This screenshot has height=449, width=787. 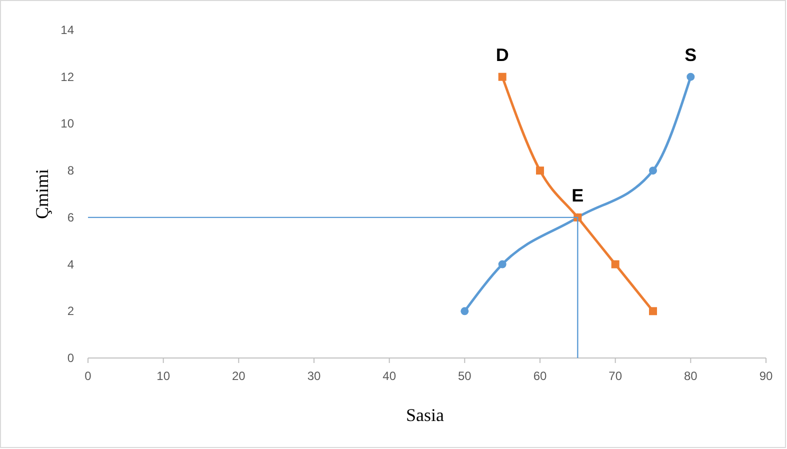 What do you see at coordinates (578, 195) in the screenshot?
I see `annotation: E` at bounding box center [578, 195].